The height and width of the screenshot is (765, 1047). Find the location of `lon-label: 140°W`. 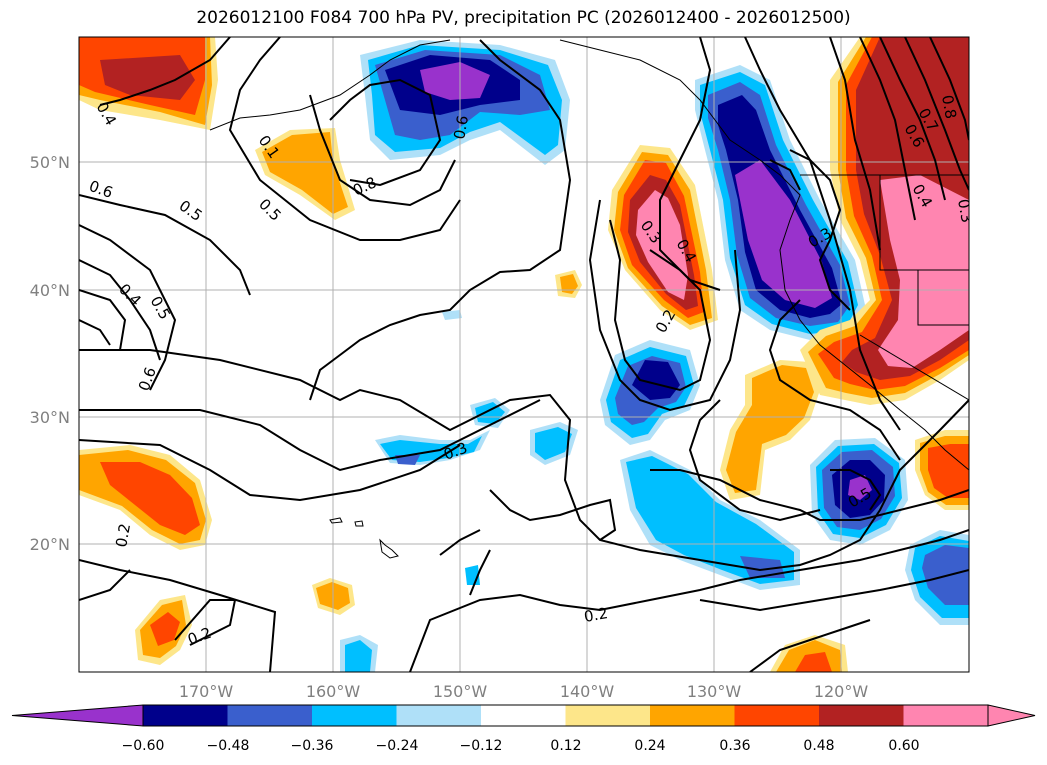

lon-label: 140°W is located at coordinates (587, 691).